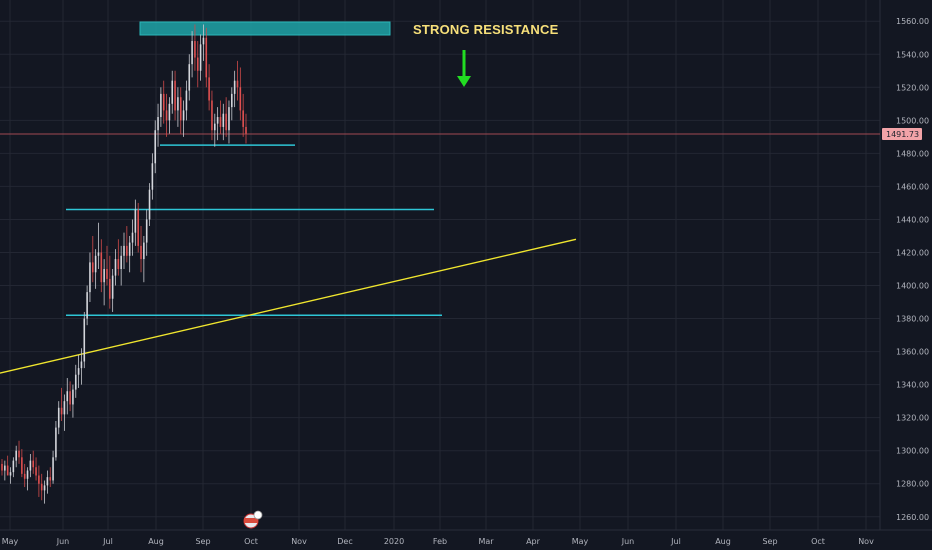 The image size is (932, 550). What do you see at coordinates (912, 219) in the screenshot?
I see `y-tick-label: 1440.00` at bounding box center [912, 219].